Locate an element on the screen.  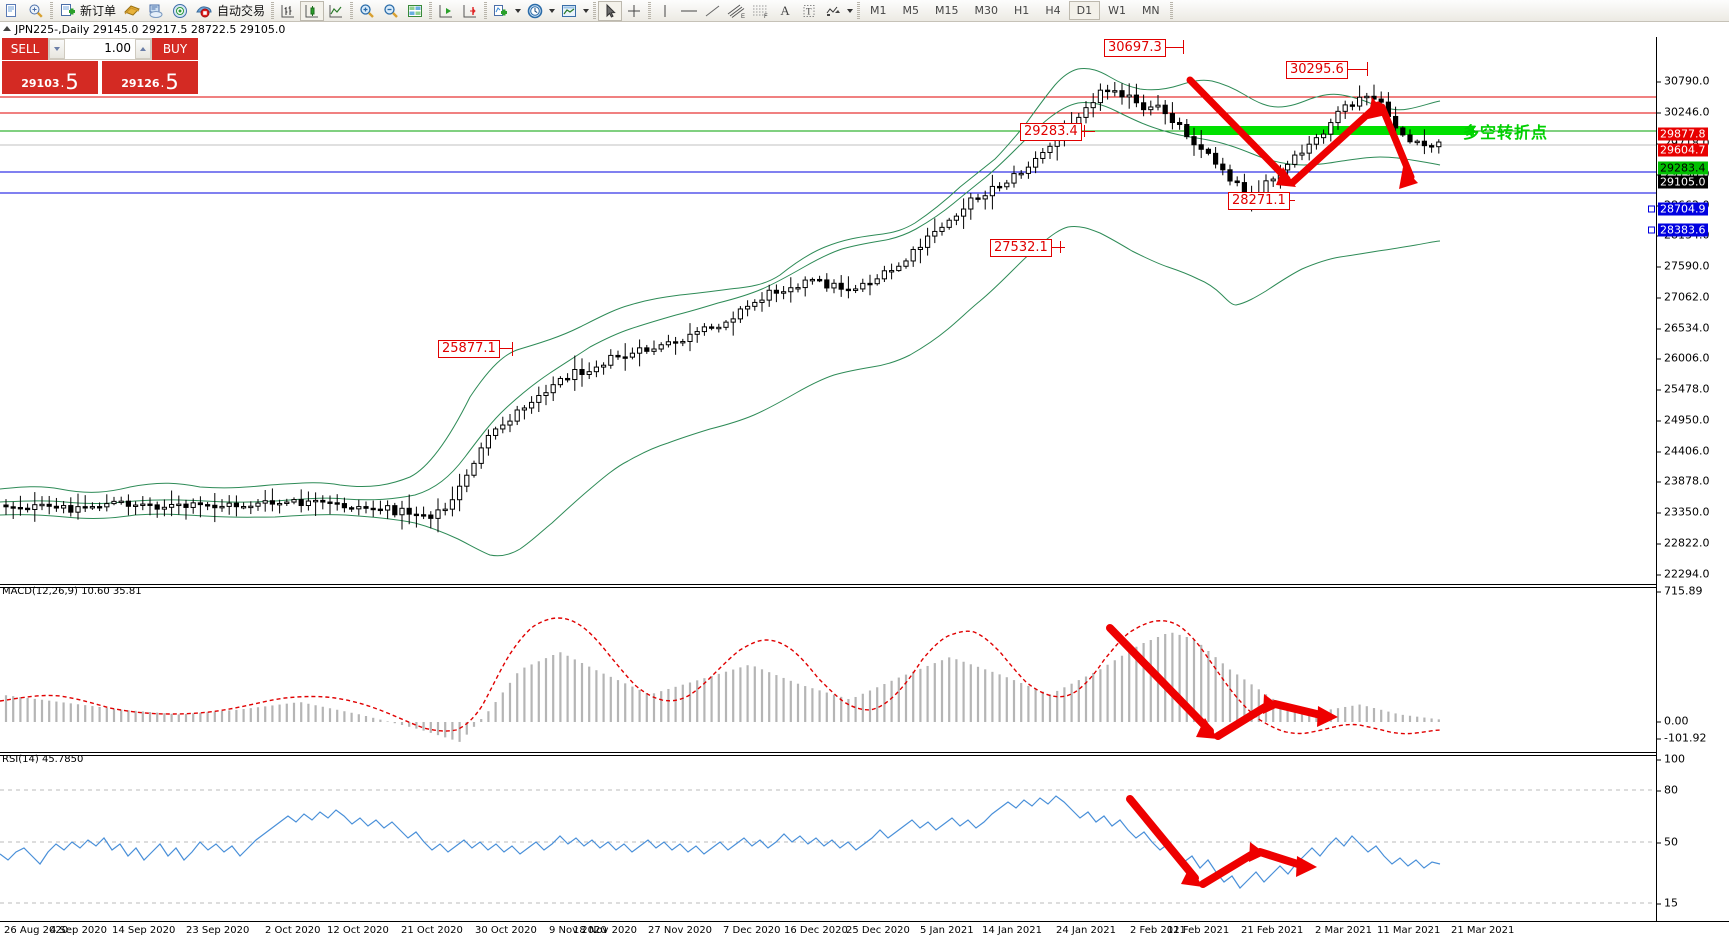
templates-dropdown-arrow is located at coordinates (586, 11).